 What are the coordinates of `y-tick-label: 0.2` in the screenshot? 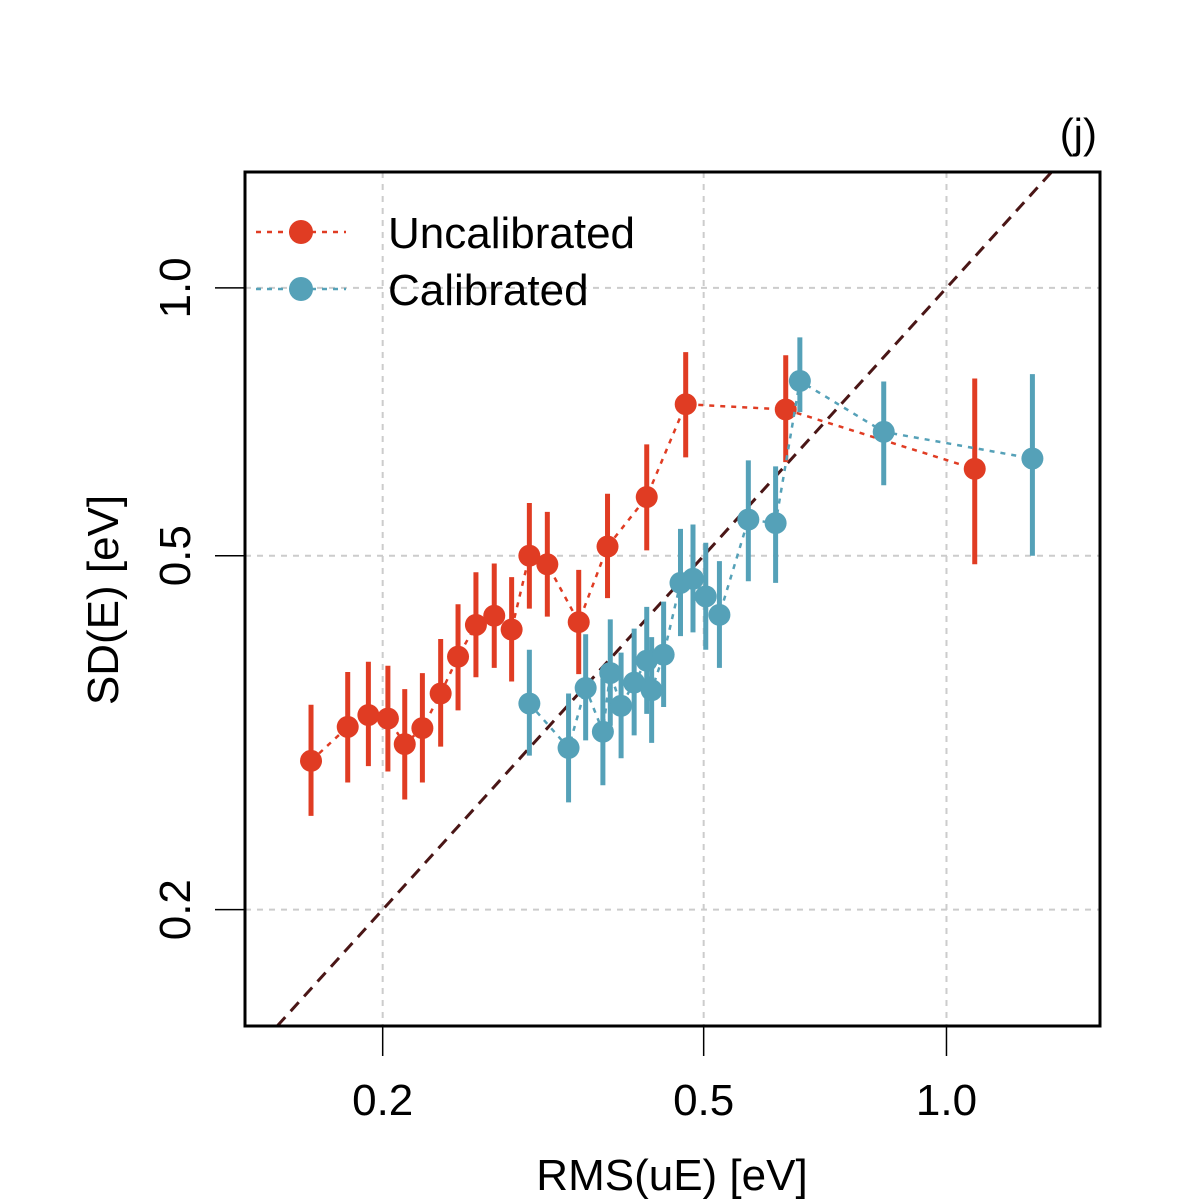 It's located at (175, 909).